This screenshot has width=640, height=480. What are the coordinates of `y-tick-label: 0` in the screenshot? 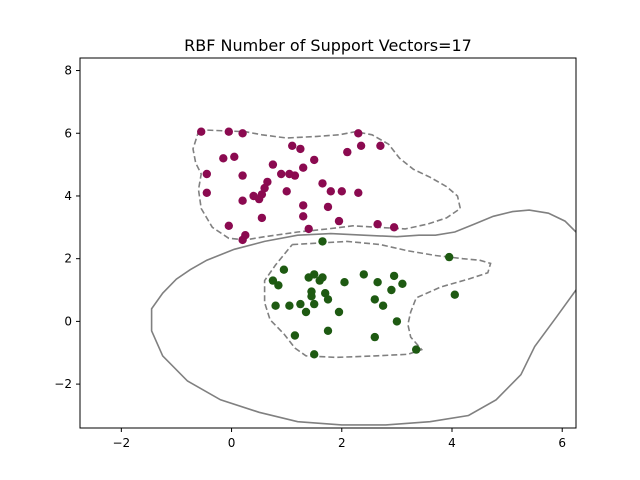 It's located at (68, 321).